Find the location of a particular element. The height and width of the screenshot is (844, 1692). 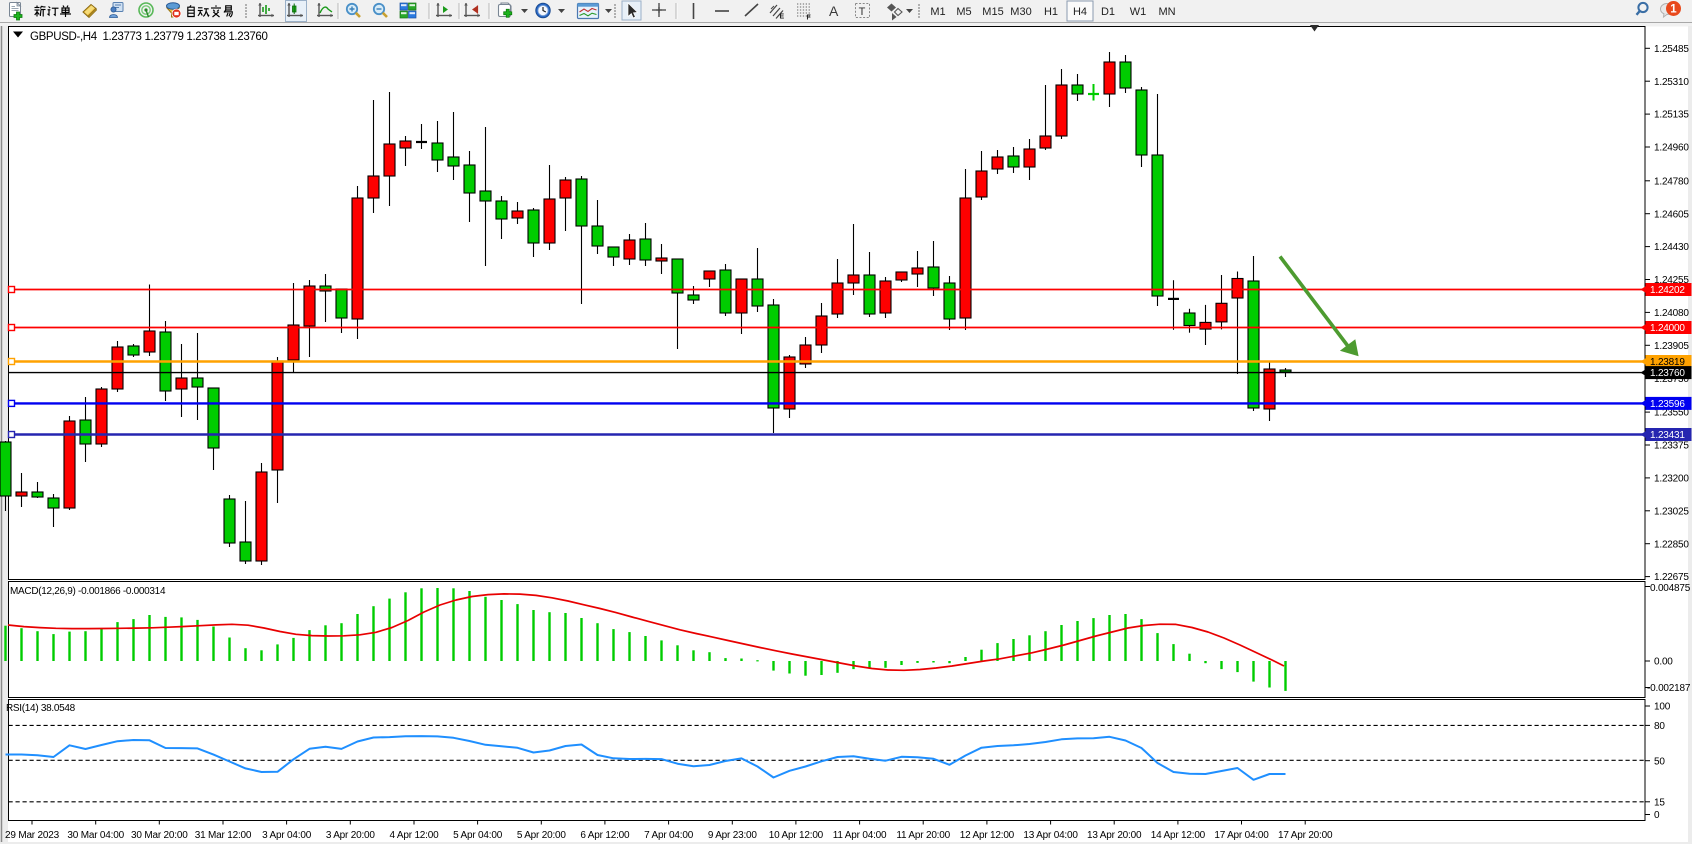

svg-text: W1 is located at coordinates (1138, 12).